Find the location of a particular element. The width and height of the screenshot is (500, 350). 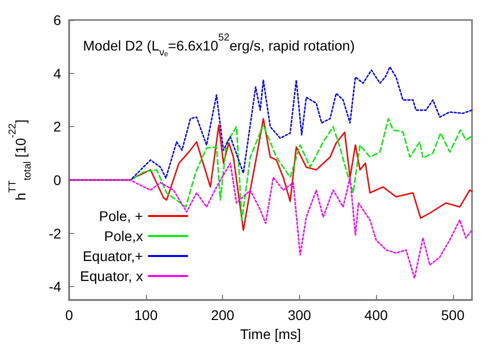

x-tick-label: 500 is located at coordinates (453, 315).